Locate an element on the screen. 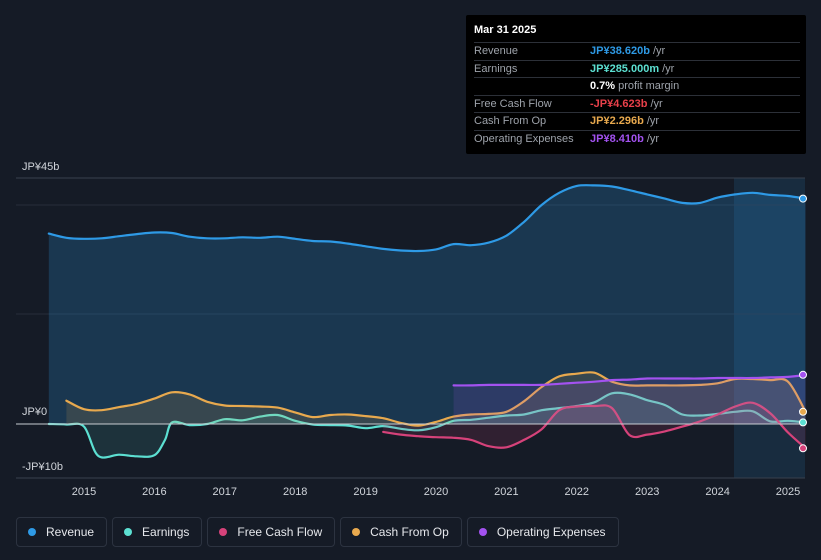 The height and width of the screenshot is (560, 821). x-tick-label: 2019 is located at coordinates (365, 492).